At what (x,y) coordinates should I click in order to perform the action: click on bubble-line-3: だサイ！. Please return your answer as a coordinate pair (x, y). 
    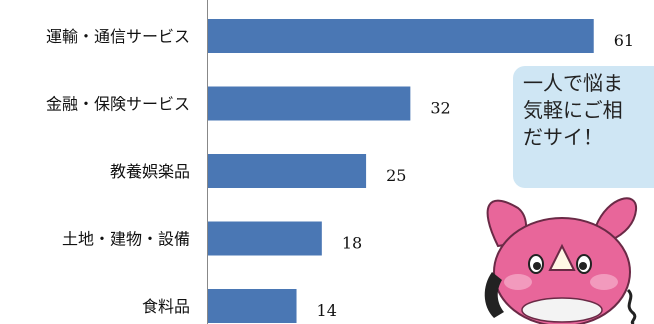
    Looking at the image, I should click on (563, 137).